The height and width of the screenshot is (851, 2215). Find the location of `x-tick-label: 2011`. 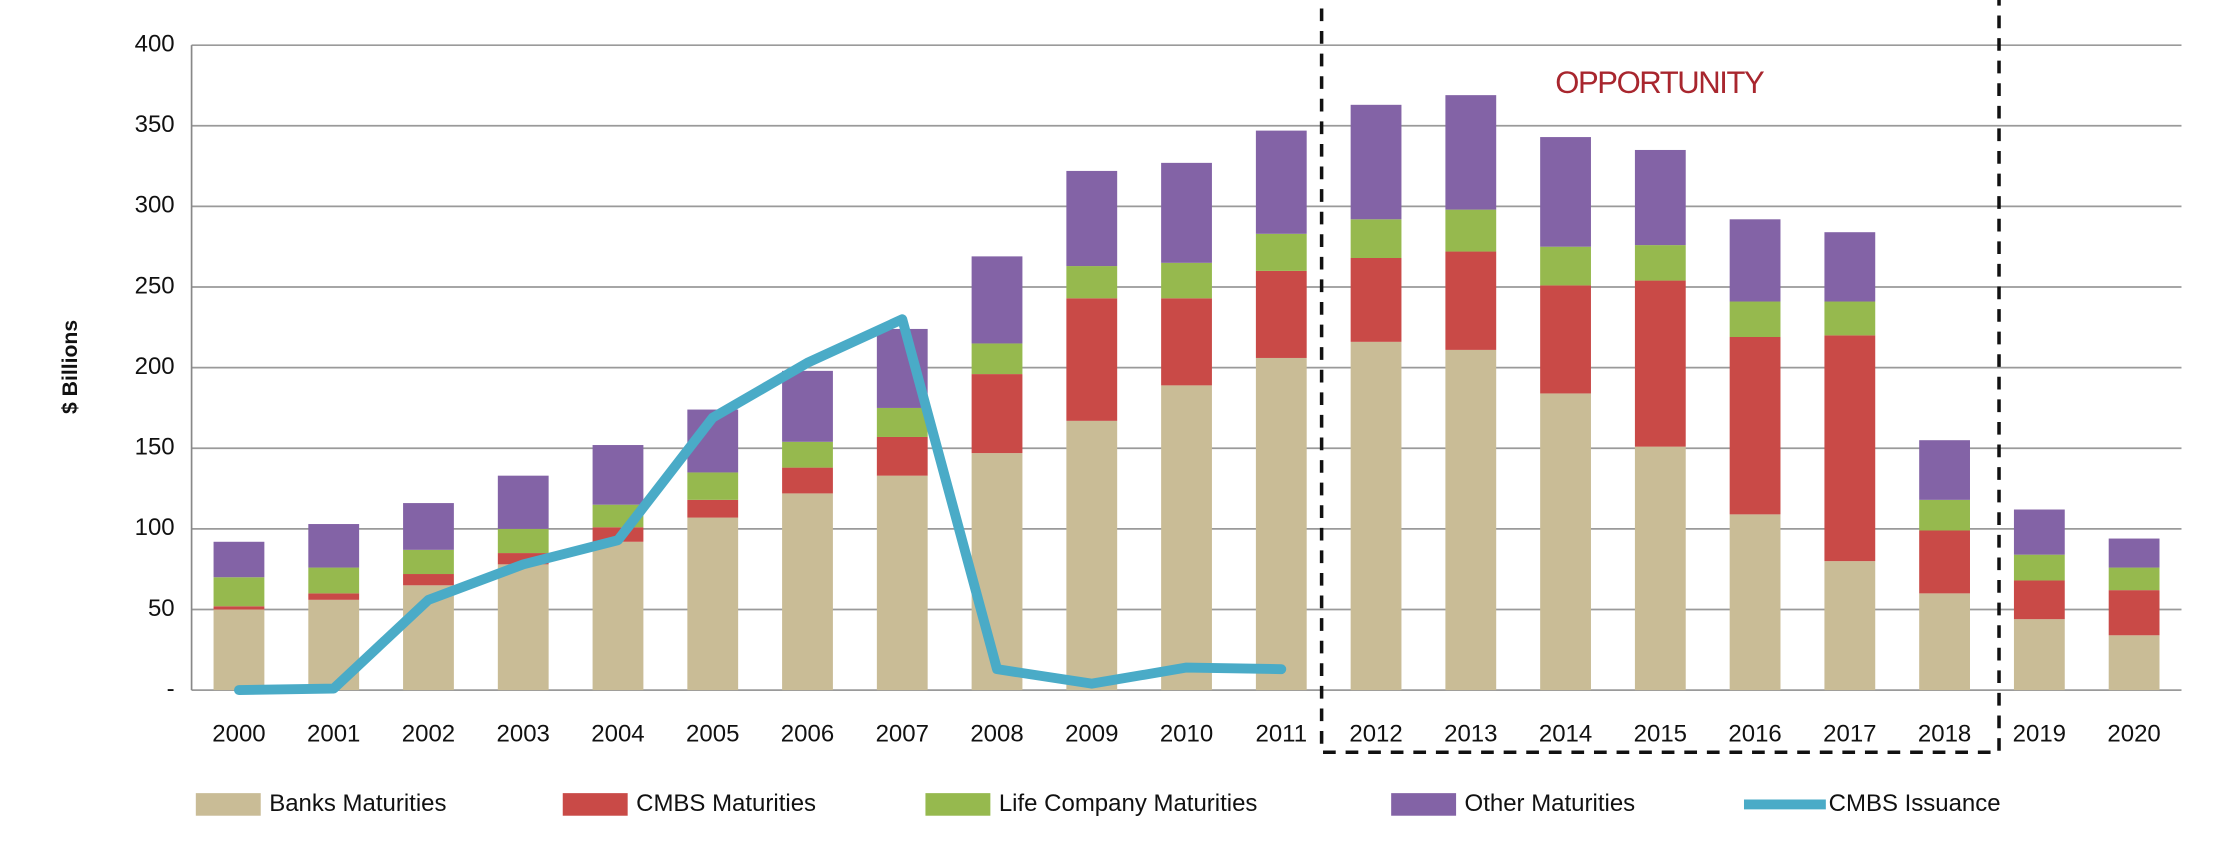

x-tick-label: 2011 is located at coordinates (1281, 734).